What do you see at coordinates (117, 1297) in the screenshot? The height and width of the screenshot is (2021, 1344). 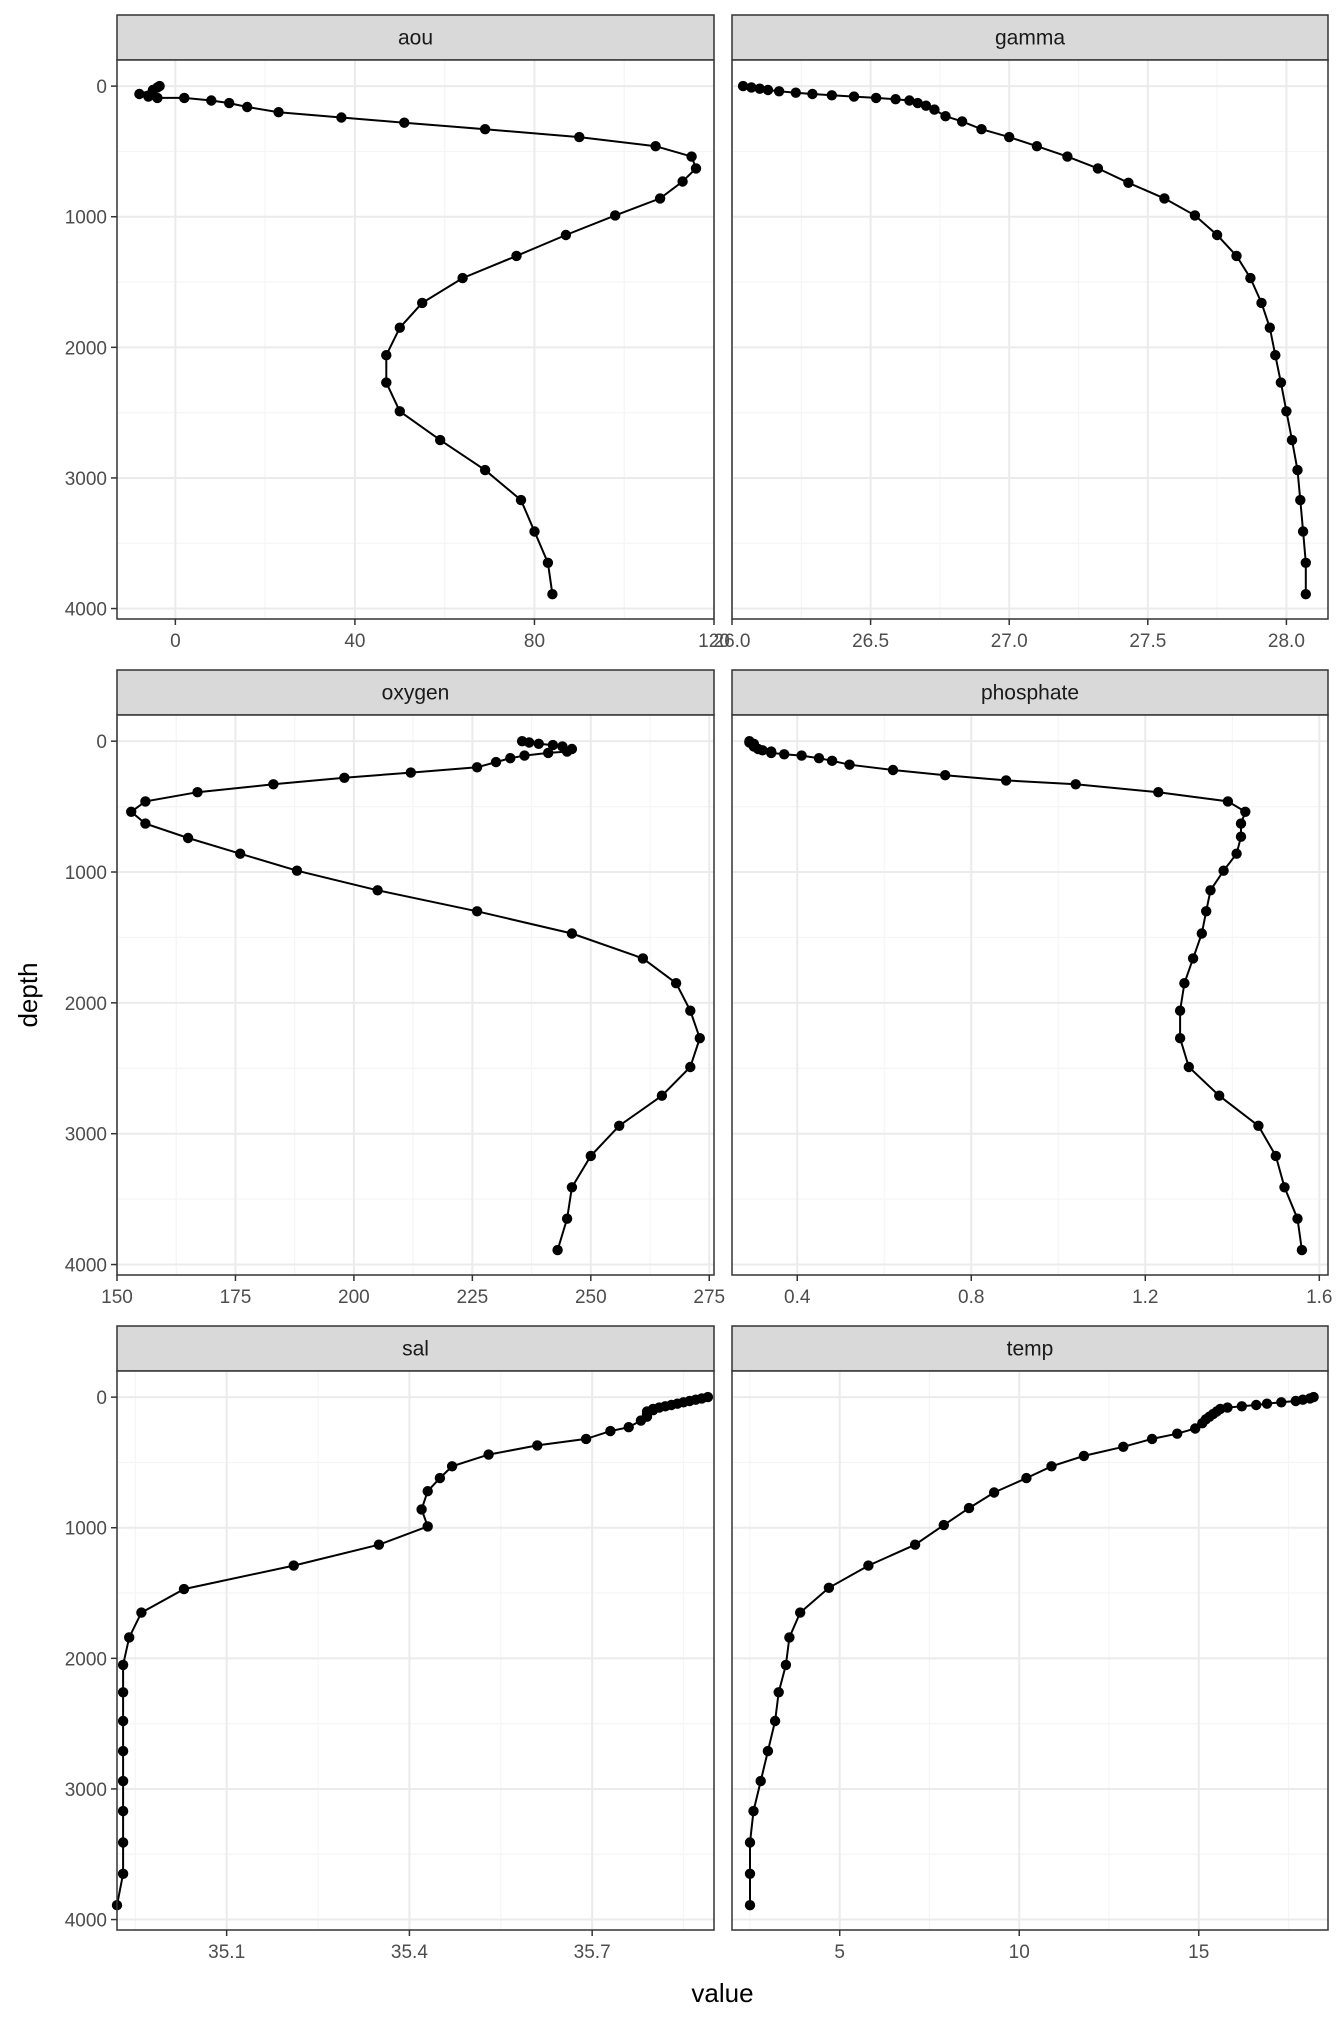 I see `x-tick-label: 150` at bounding box center [117, 1297].